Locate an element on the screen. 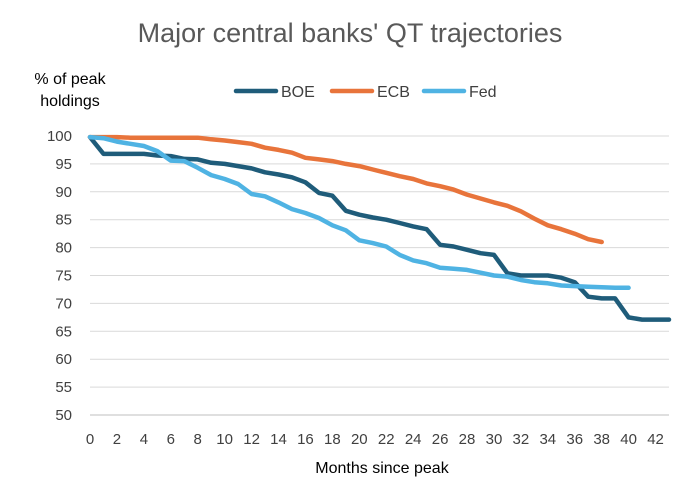 The width and height of the screenshot is (700, 494). x-tick-label: 18 is located at coordinates (332, 439).